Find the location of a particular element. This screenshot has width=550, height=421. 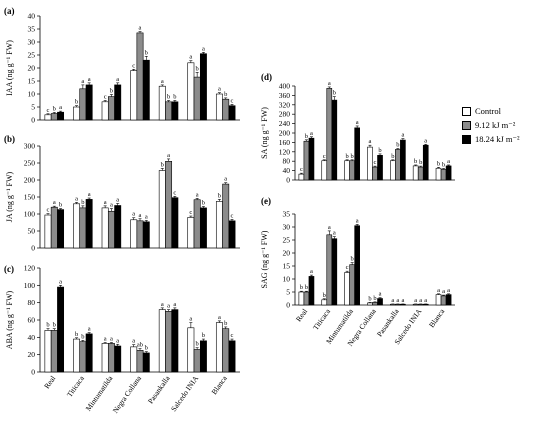

panel-a-bar-titicaca-control is located at coordinates (77, 113).